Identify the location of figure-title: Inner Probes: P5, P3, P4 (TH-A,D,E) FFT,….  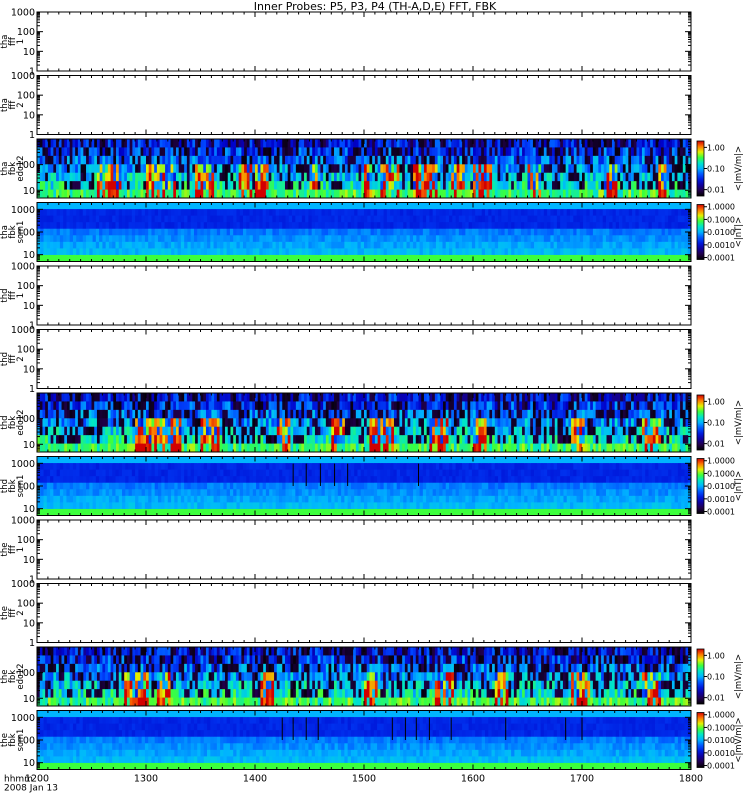
(375, 6).